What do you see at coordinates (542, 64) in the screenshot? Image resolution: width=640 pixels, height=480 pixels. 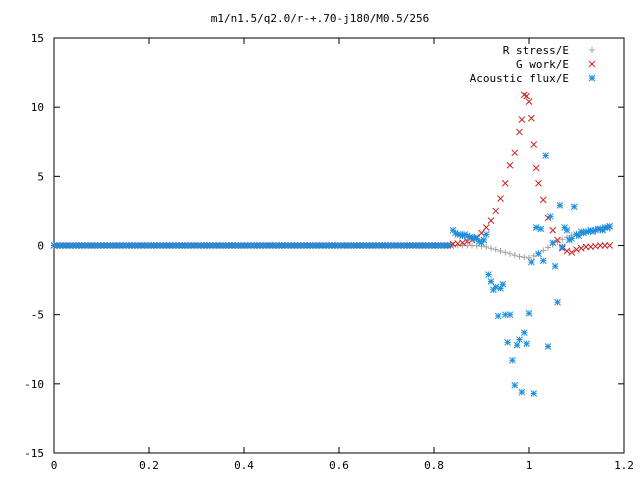 I see `legend-label: G work/E` at bounding box center [542, 64].